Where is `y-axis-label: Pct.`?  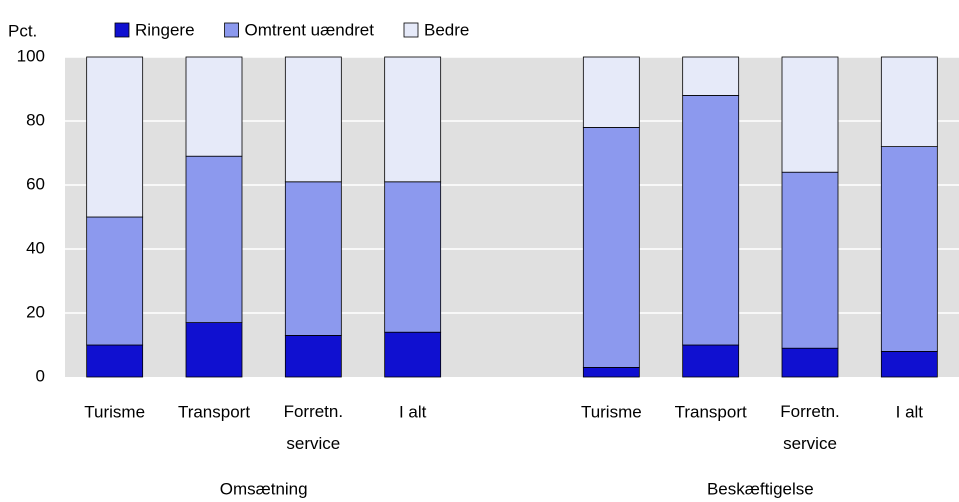
y-axis-label: Pct. is located at coordinates (22, 30).